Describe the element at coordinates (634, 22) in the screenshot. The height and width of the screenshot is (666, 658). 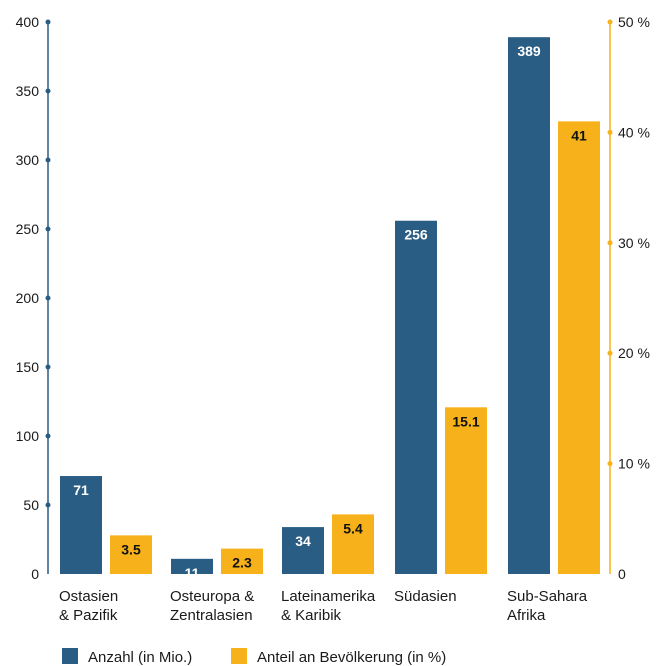
I see `right-axis-tick-label: 50 %` at that location.